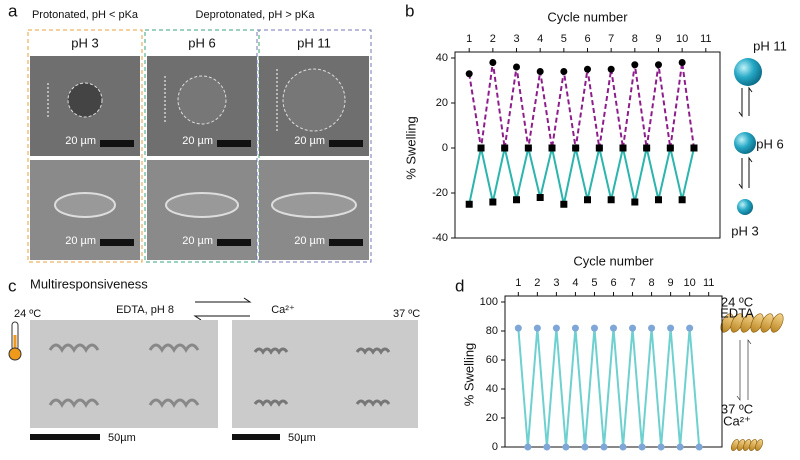 Image resolution: width=800 pixels, height=460 pixels. What do you see at coordinates (769, 143) in the screenshot?
I see `side-label: pH 6` at bounding box center [769, 143].